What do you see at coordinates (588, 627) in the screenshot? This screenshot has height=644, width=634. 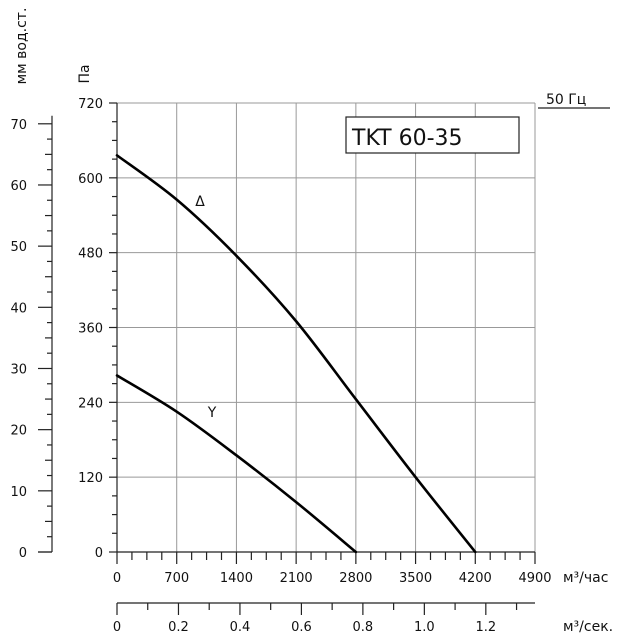 I see `x-axis-sec-unit-label: м³/сек.` at bounding box center [588, 627].